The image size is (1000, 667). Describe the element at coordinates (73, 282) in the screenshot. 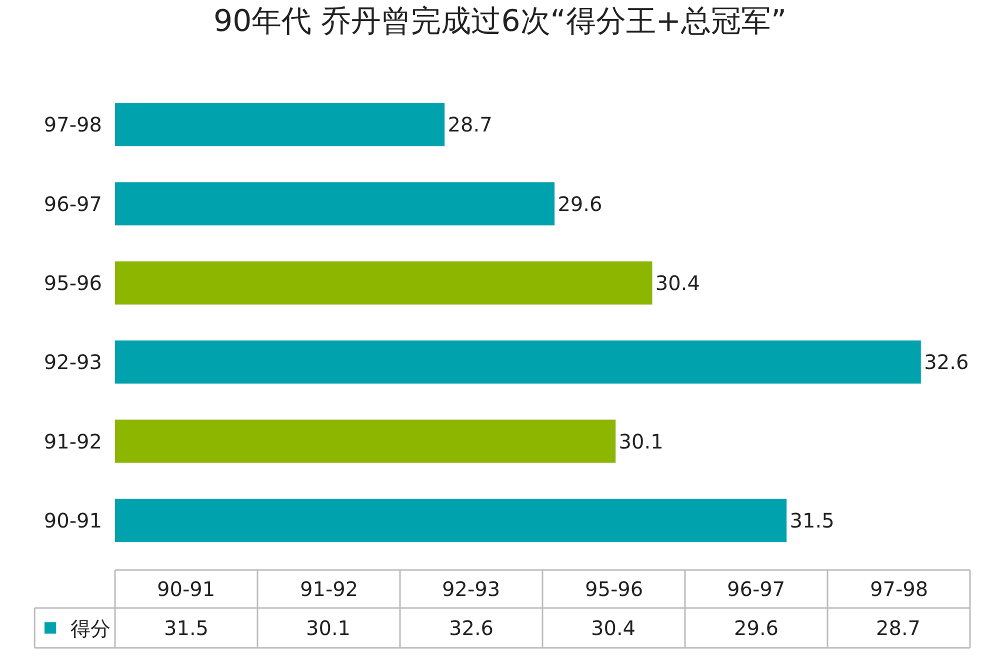

I see `y-tick-label: 95-96` at that location.